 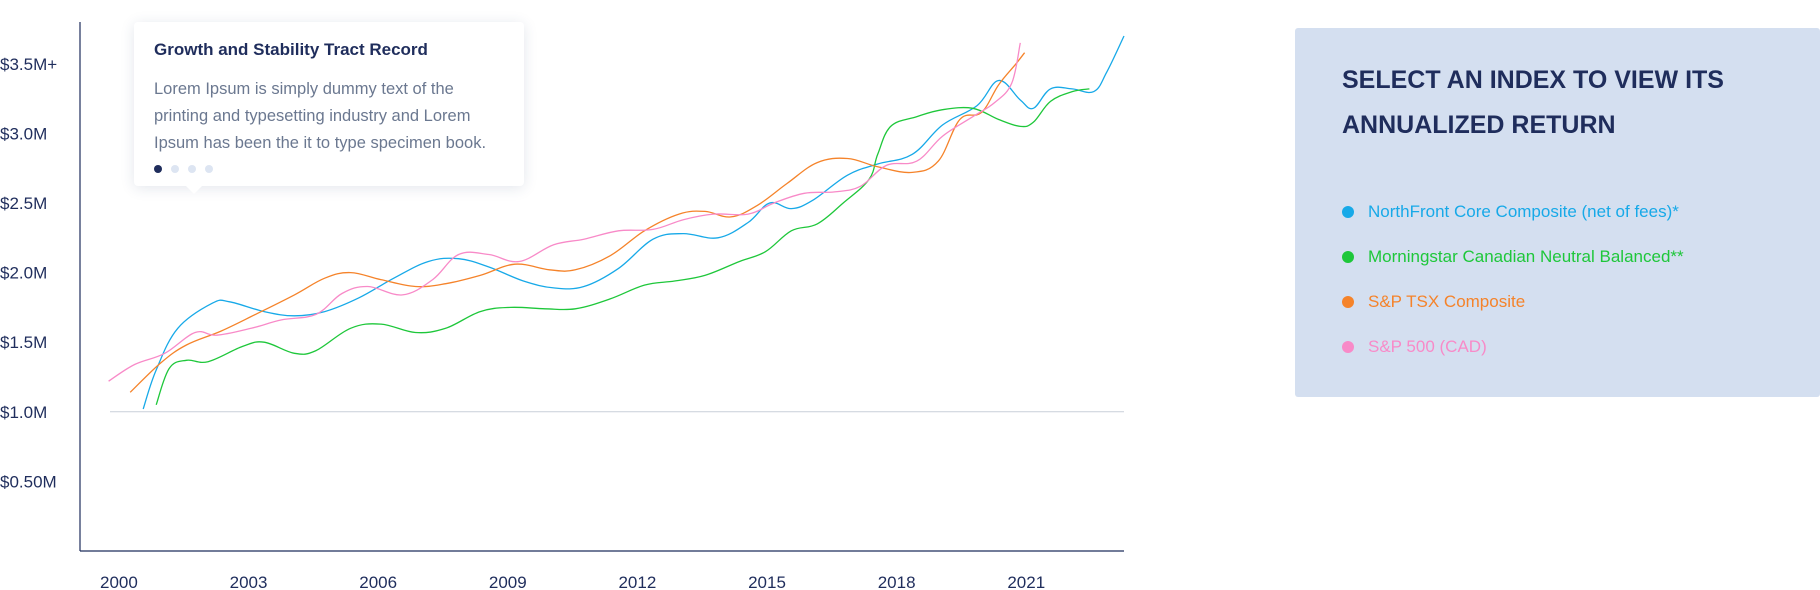 What do you see at coordinates (767, 581) in the screenshot?
I see `x-tick-label: 2015` at bounding box center [767, 581].